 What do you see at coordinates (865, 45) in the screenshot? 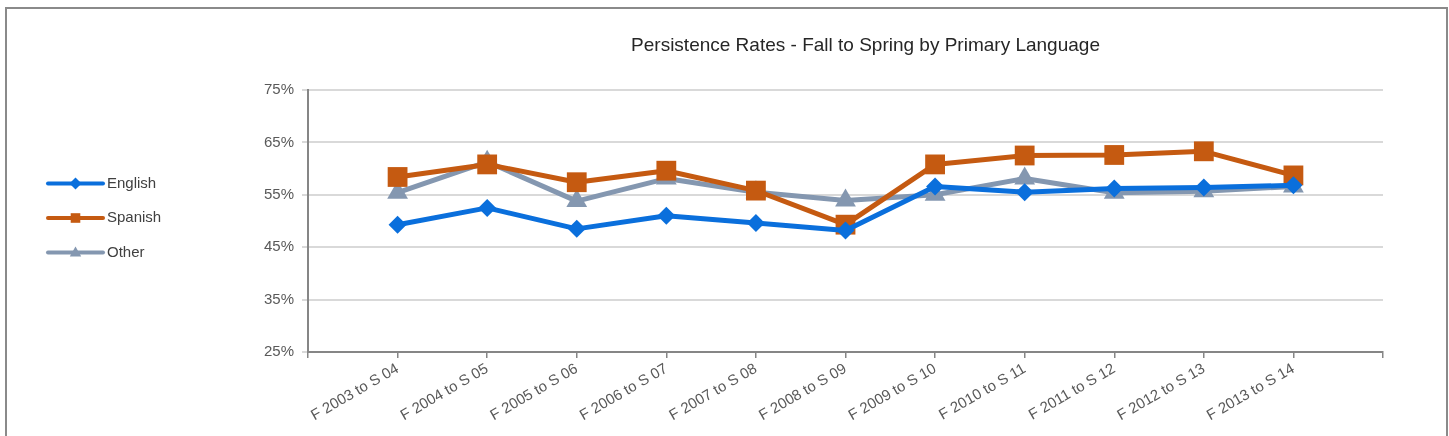
I see `chart-title: Persistence Rates - Fall to Spring by Primary Language` at bounding box center [865, 45].